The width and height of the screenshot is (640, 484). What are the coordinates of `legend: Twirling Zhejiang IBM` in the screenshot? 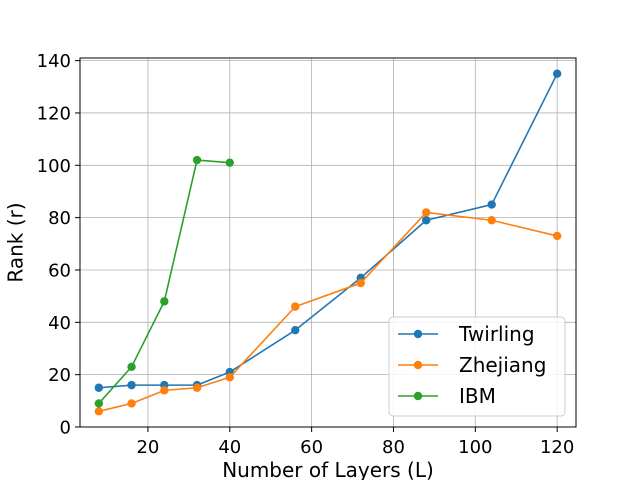 It's located at (477, 366).